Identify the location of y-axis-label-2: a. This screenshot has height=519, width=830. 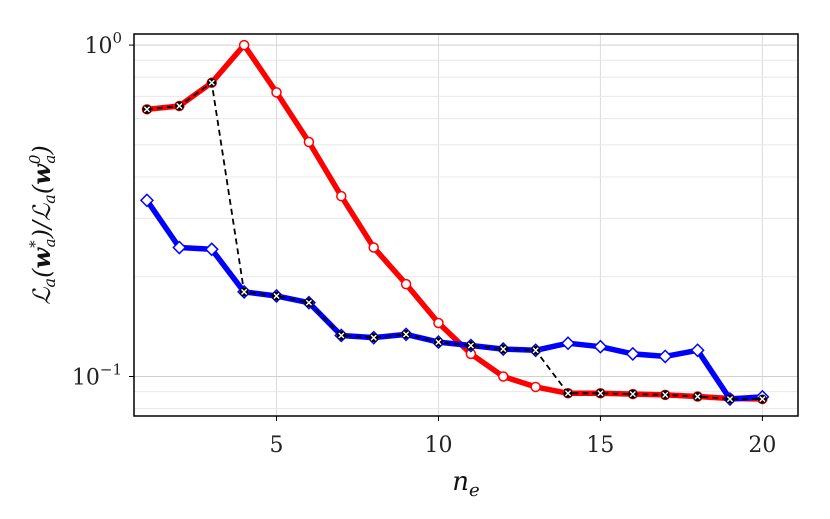
(49, 283).